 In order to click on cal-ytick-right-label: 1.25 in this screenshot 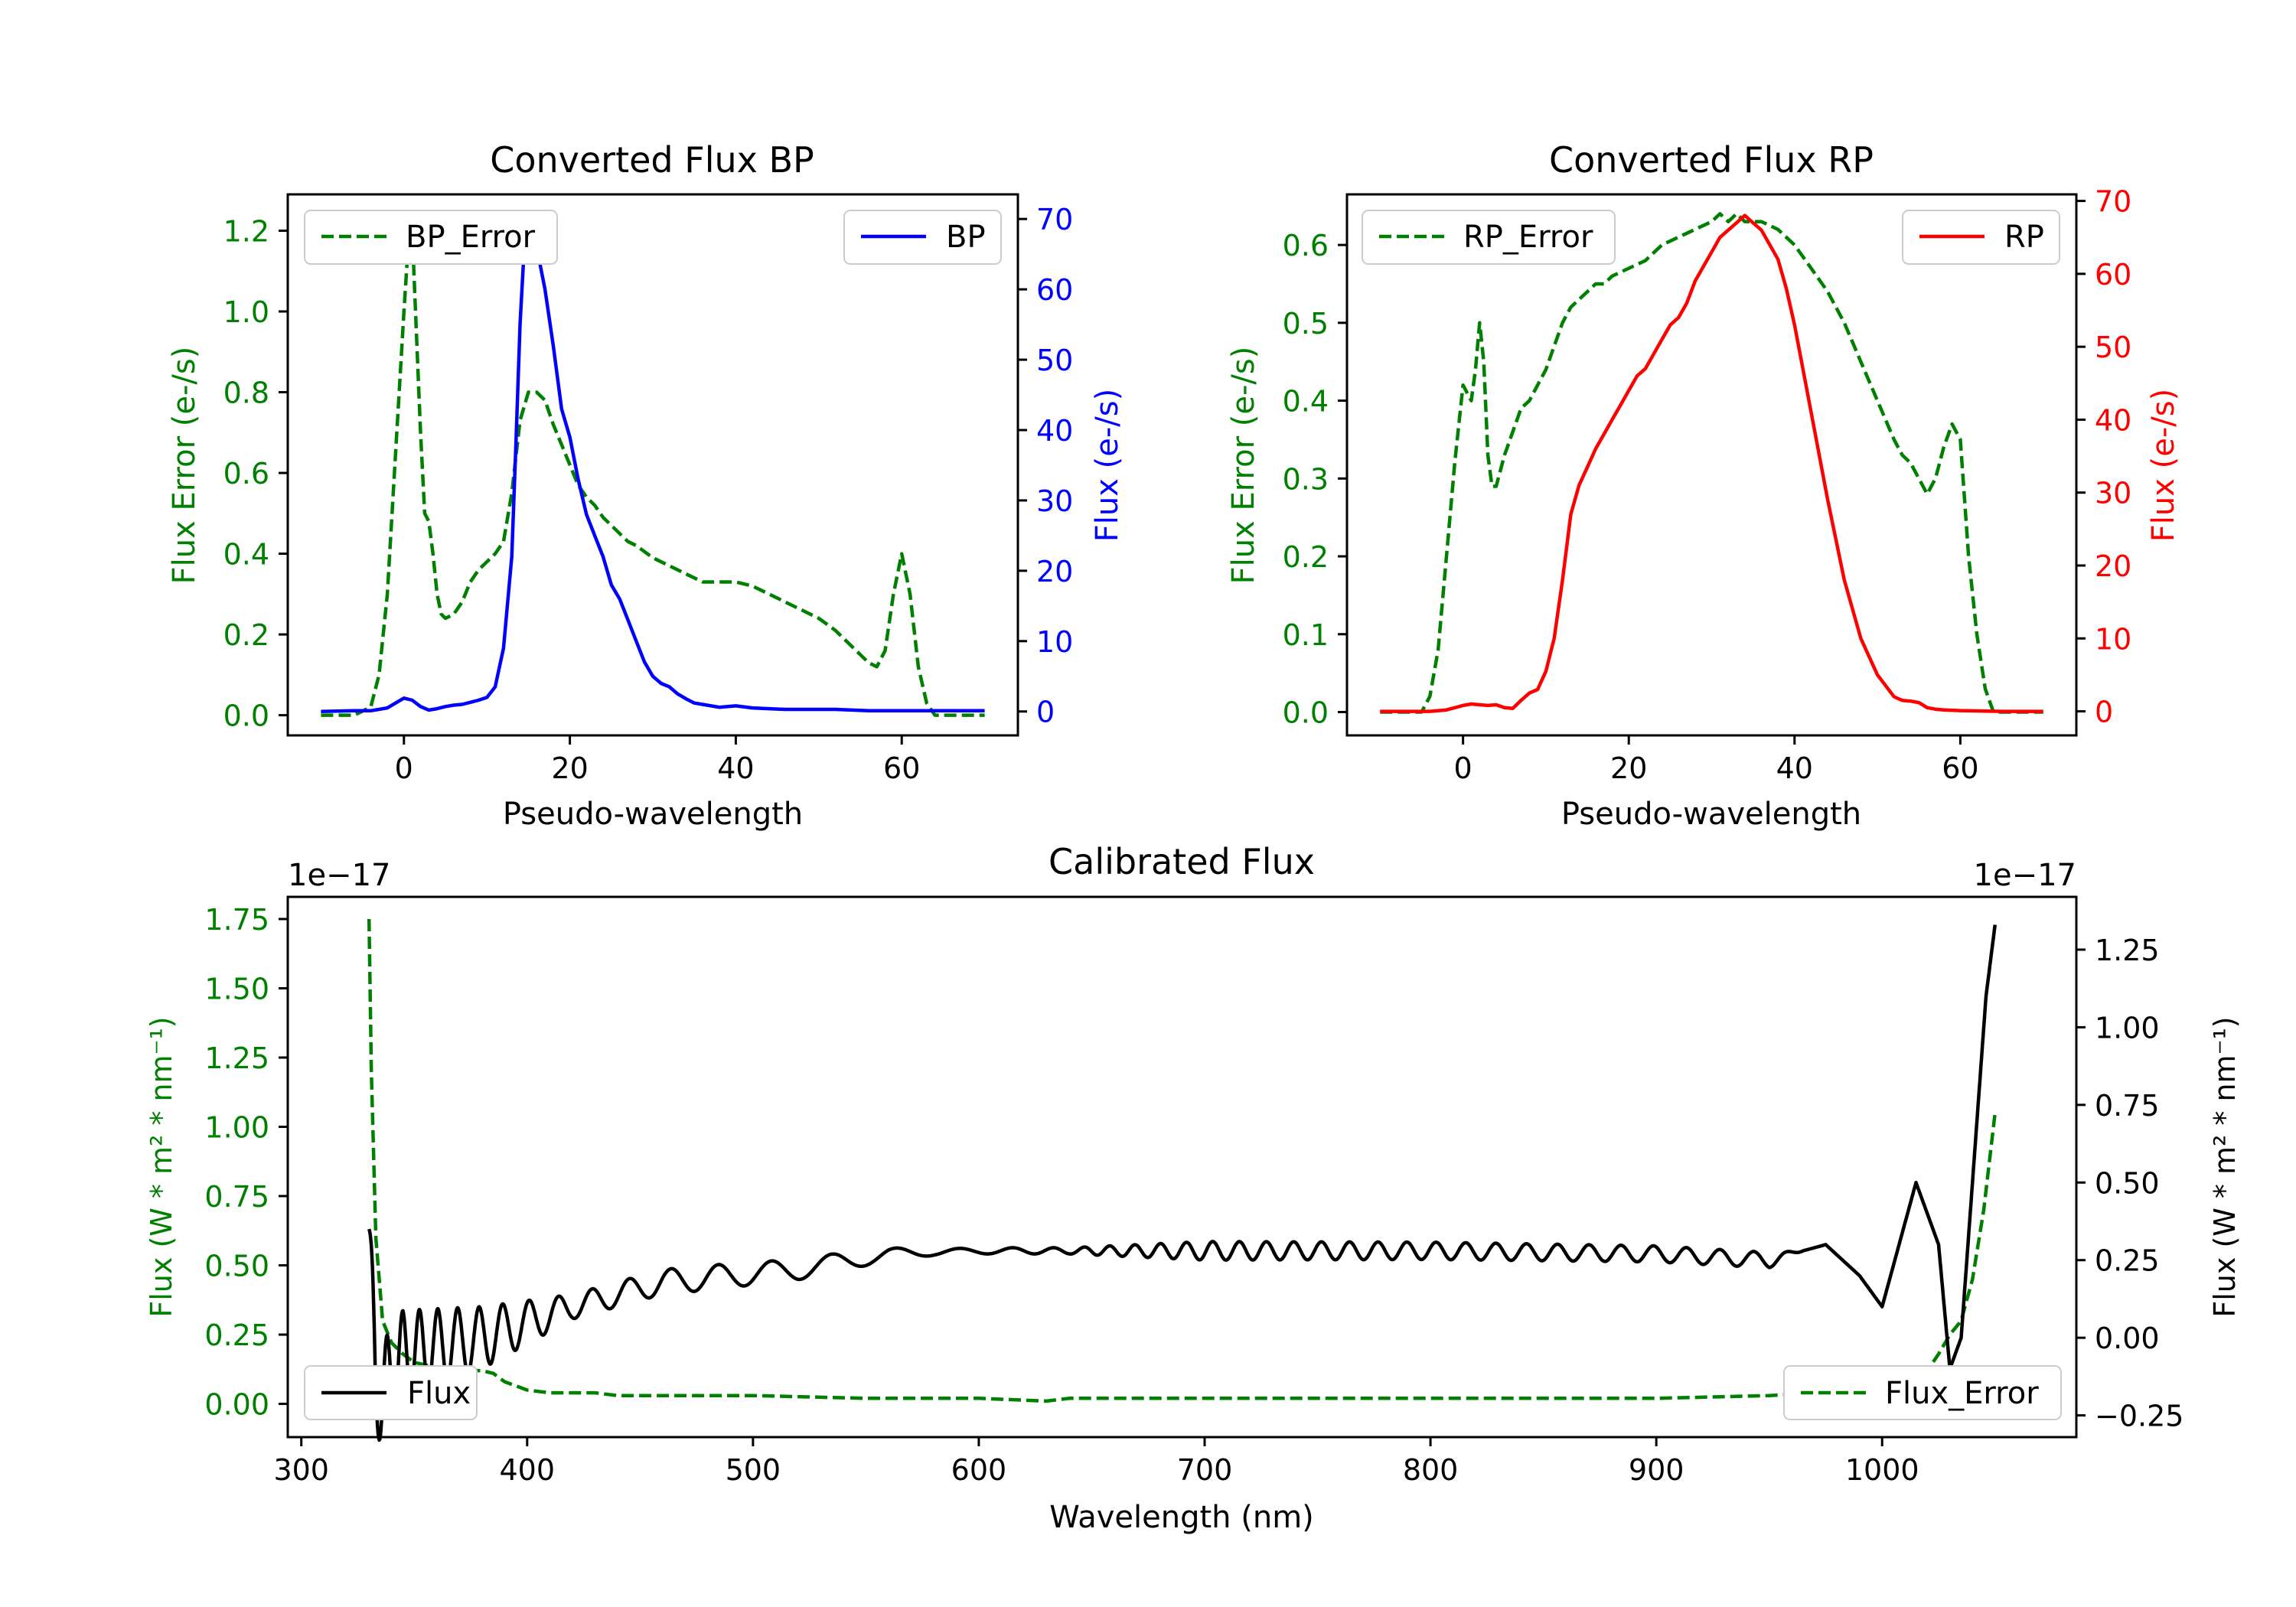, I will do `click(2127, 950)`.